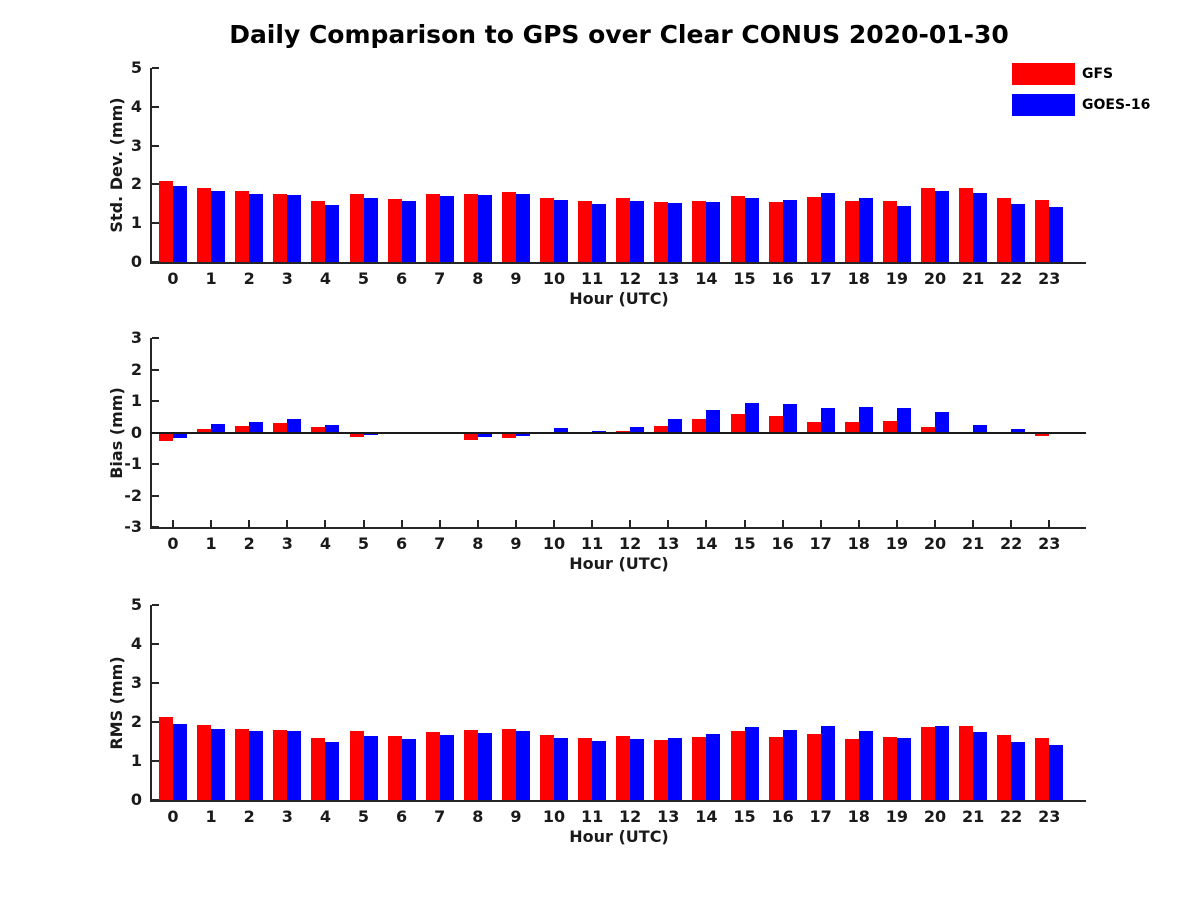  Describe the element at coordinates (619, 298) in the screenshot. I see `x-axis-title: Hour (UTC)` at that location.